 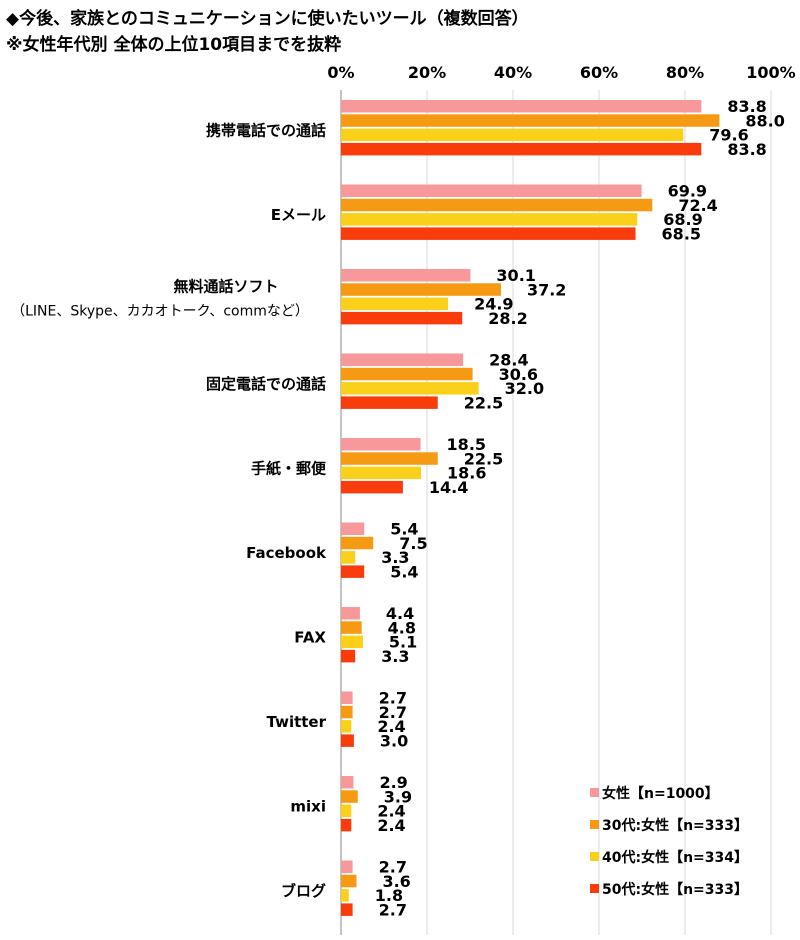 I want to click on data-label: 30.1, so click(x=515, y=275).